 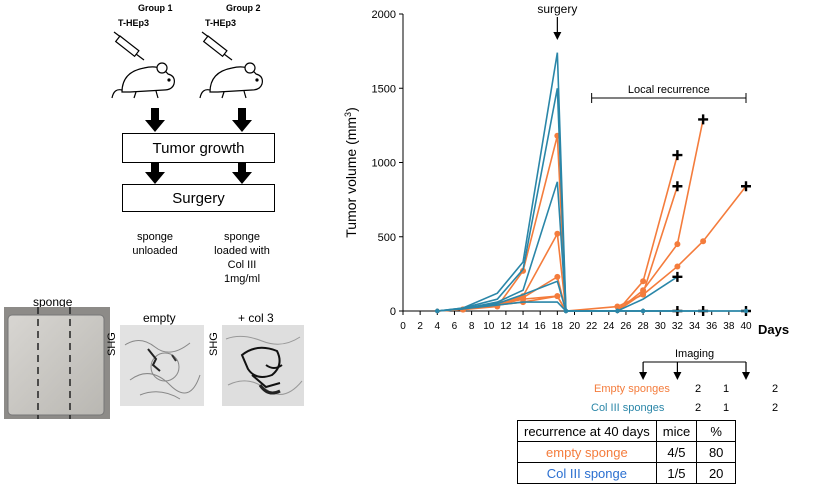 What do you see at coordinates (628, 408) in the screenshot?
I see `col3-sponges-label: Col III sponges` at bounding box center [628, 408].